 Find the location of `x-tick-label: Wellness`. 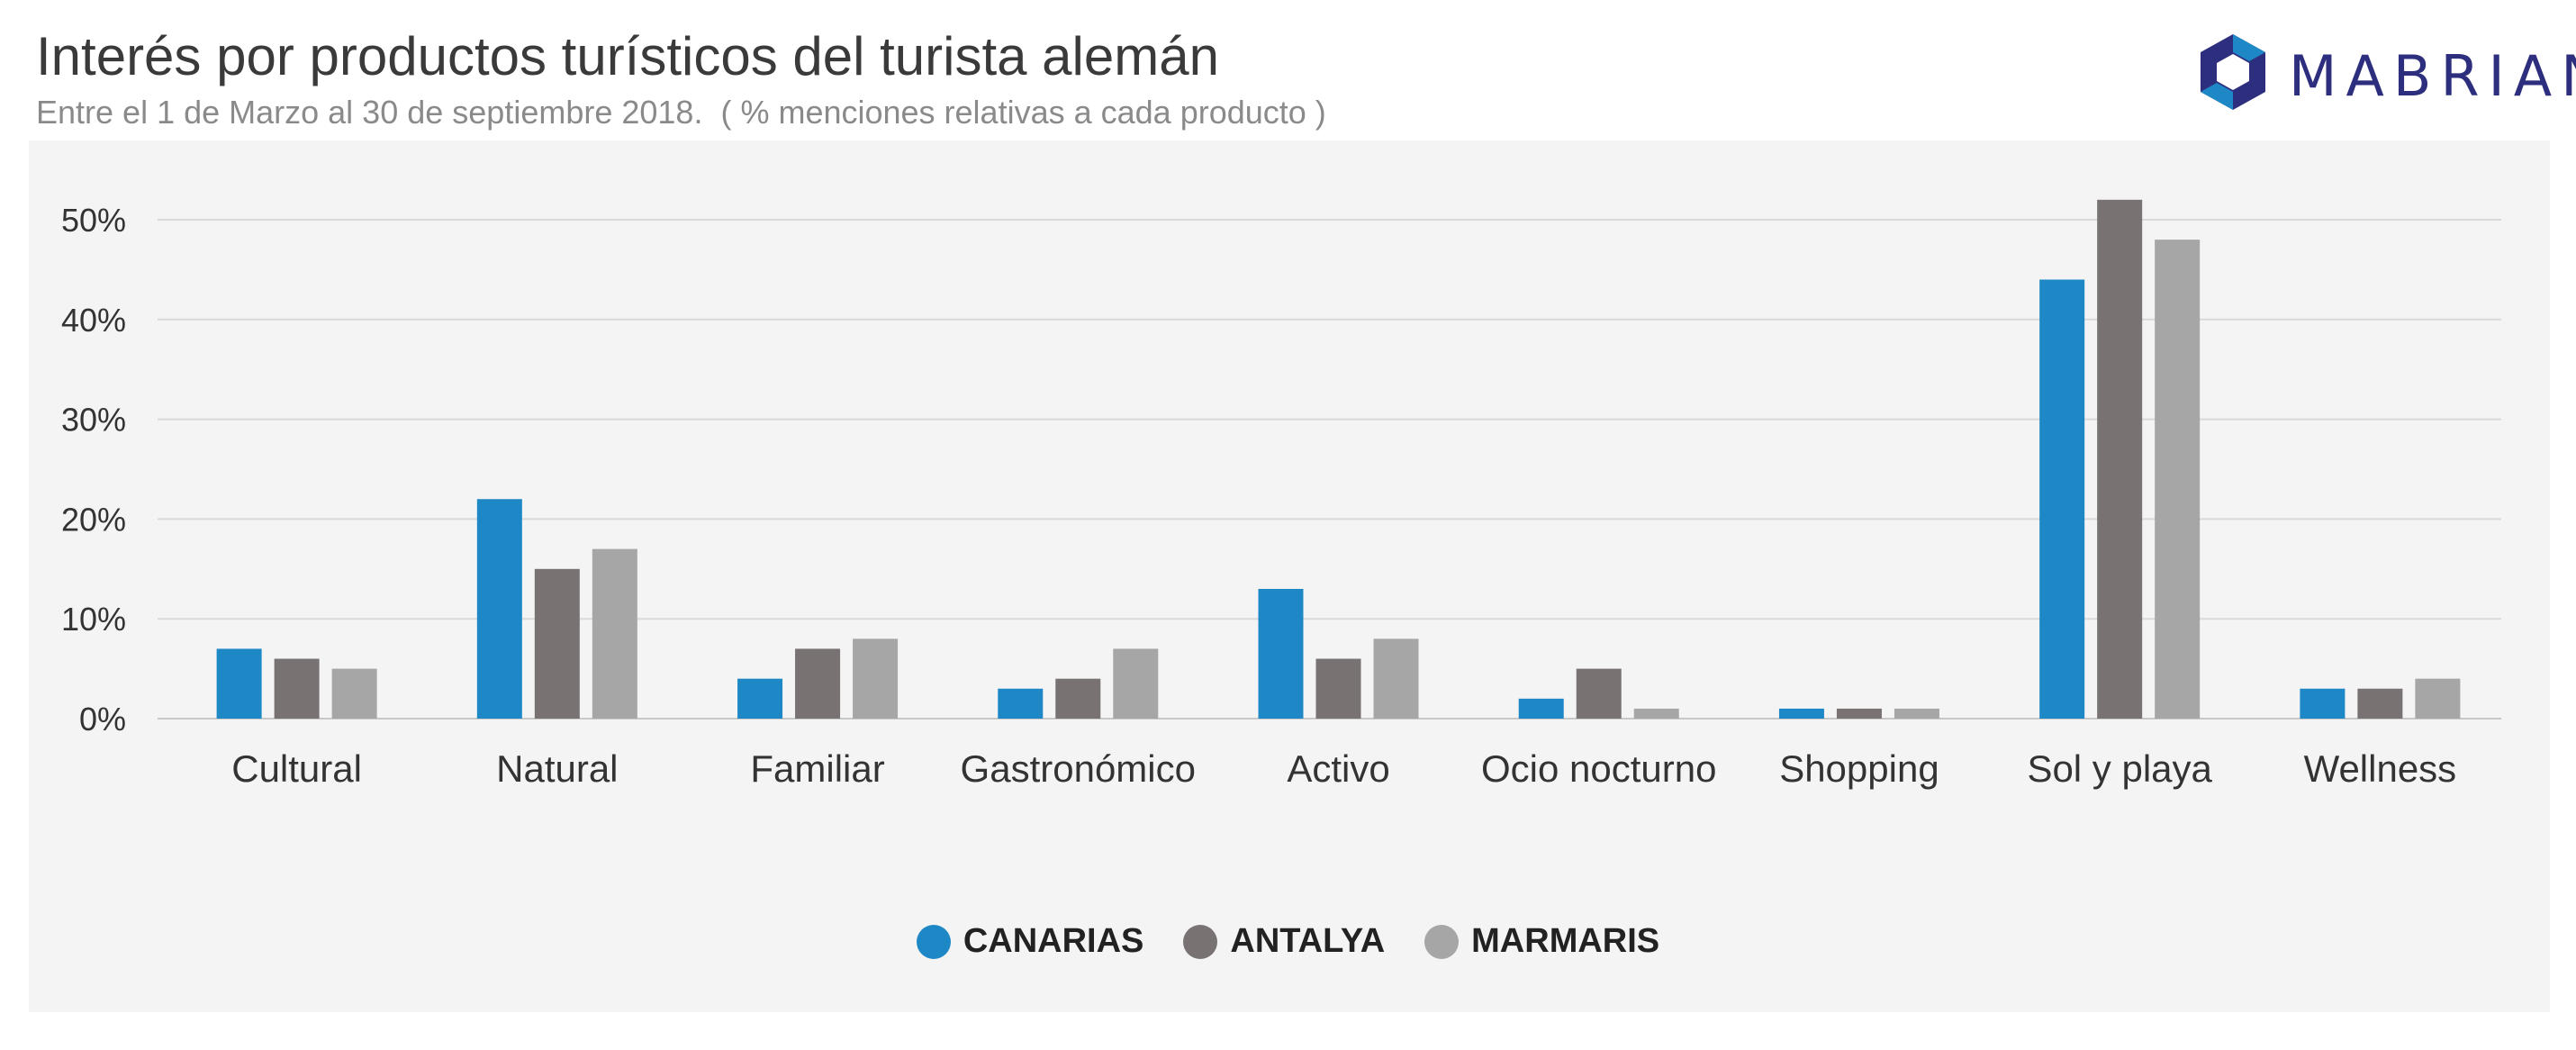

x-tick-label: Wellness is located at coordinates (2380, 768).